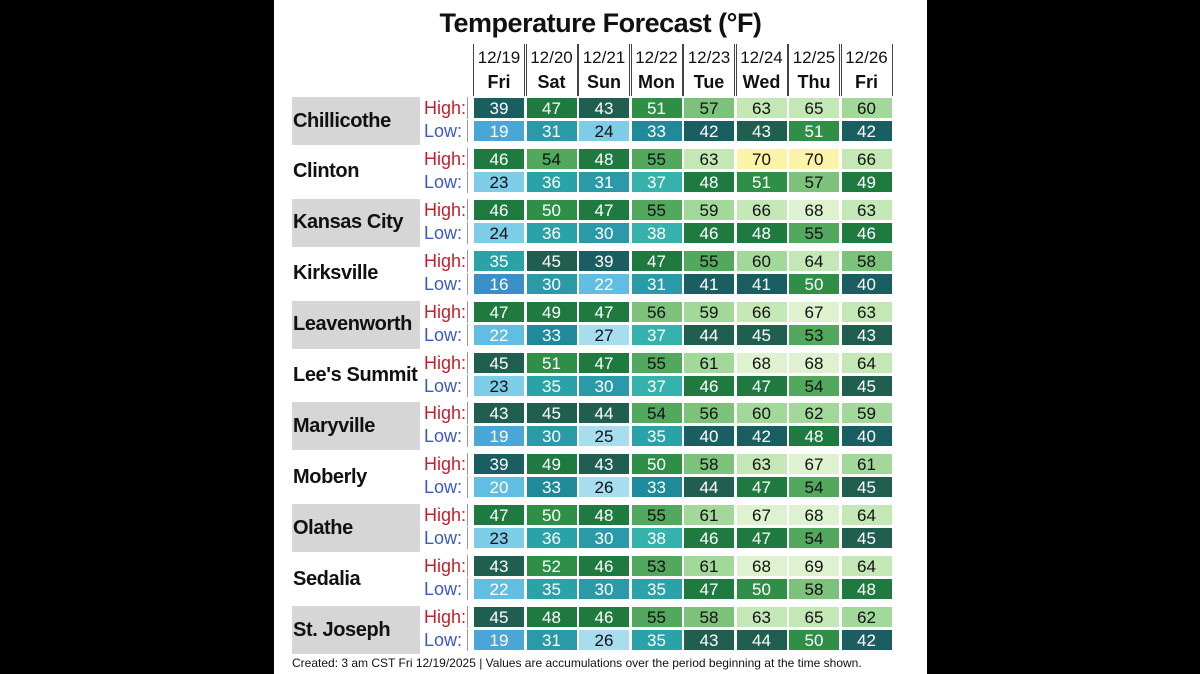 The width and height of the screenshot is (1200, 674). I want to click on day-date: 12/24, so click(761, 57).